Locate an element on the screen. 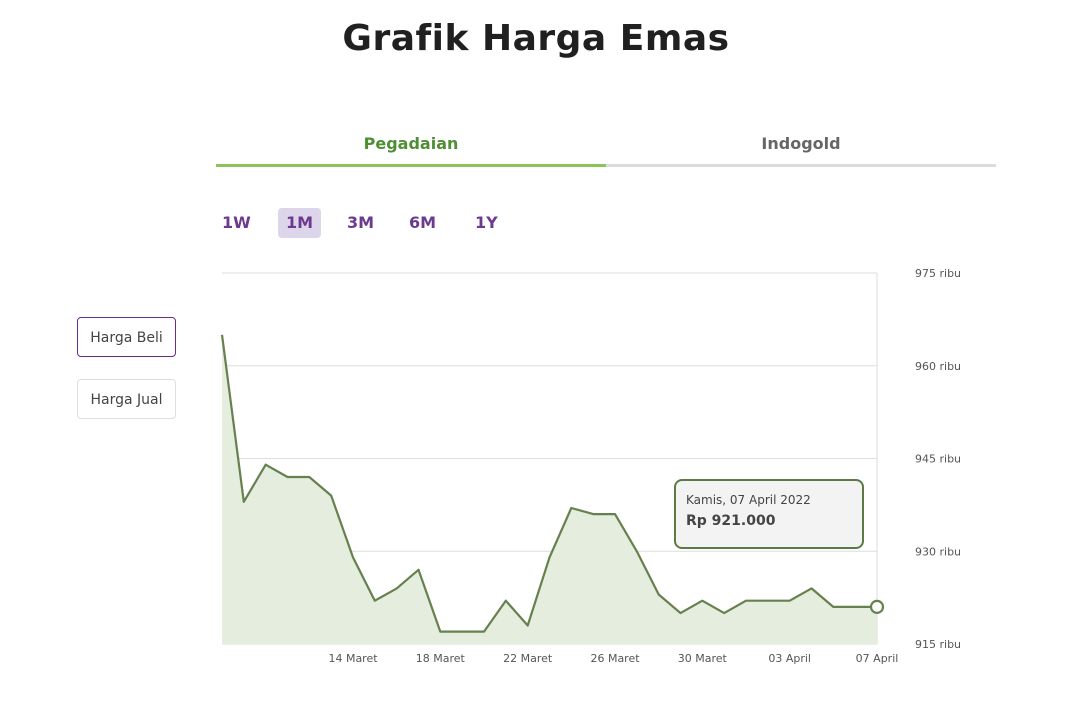 This screenshot has width=1065, height=725. harga-beli-button: Harga Beli is located at coordinates (126, 337).